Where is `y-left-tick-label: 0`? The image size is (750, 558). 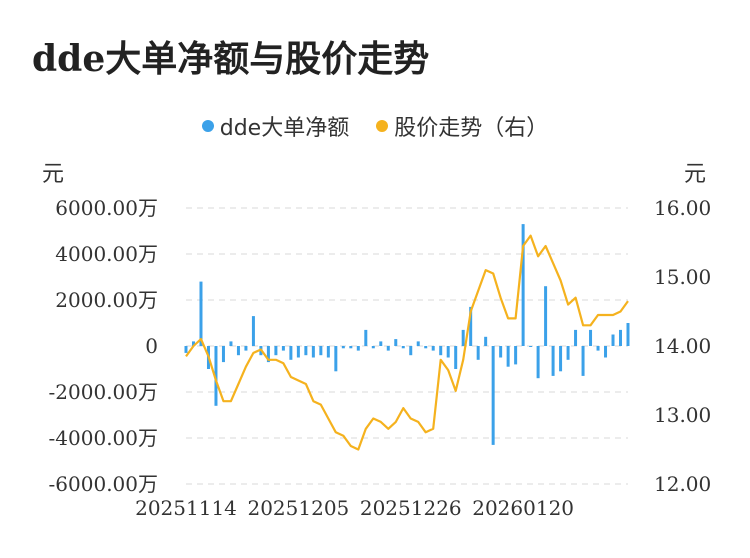 y-left-tick-label: 0 is located at coordinates (151, 346).